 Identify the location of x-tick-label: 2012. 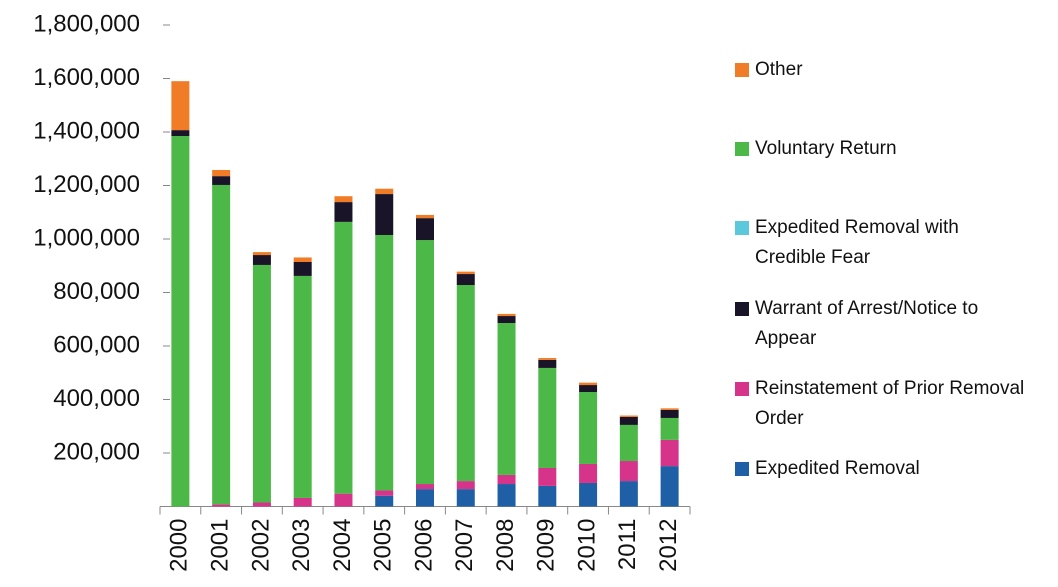
(668, 545).